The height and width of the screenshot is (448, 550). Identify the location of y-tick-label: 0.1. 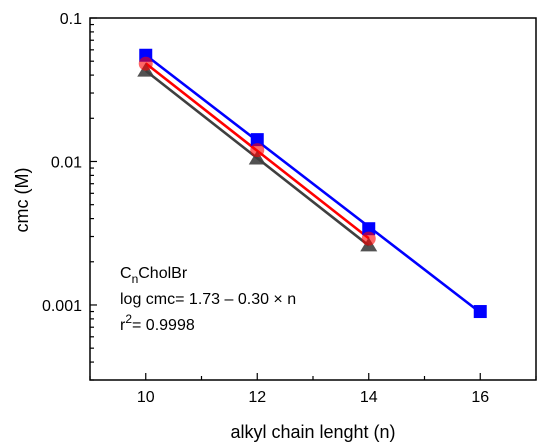
(71, 19).